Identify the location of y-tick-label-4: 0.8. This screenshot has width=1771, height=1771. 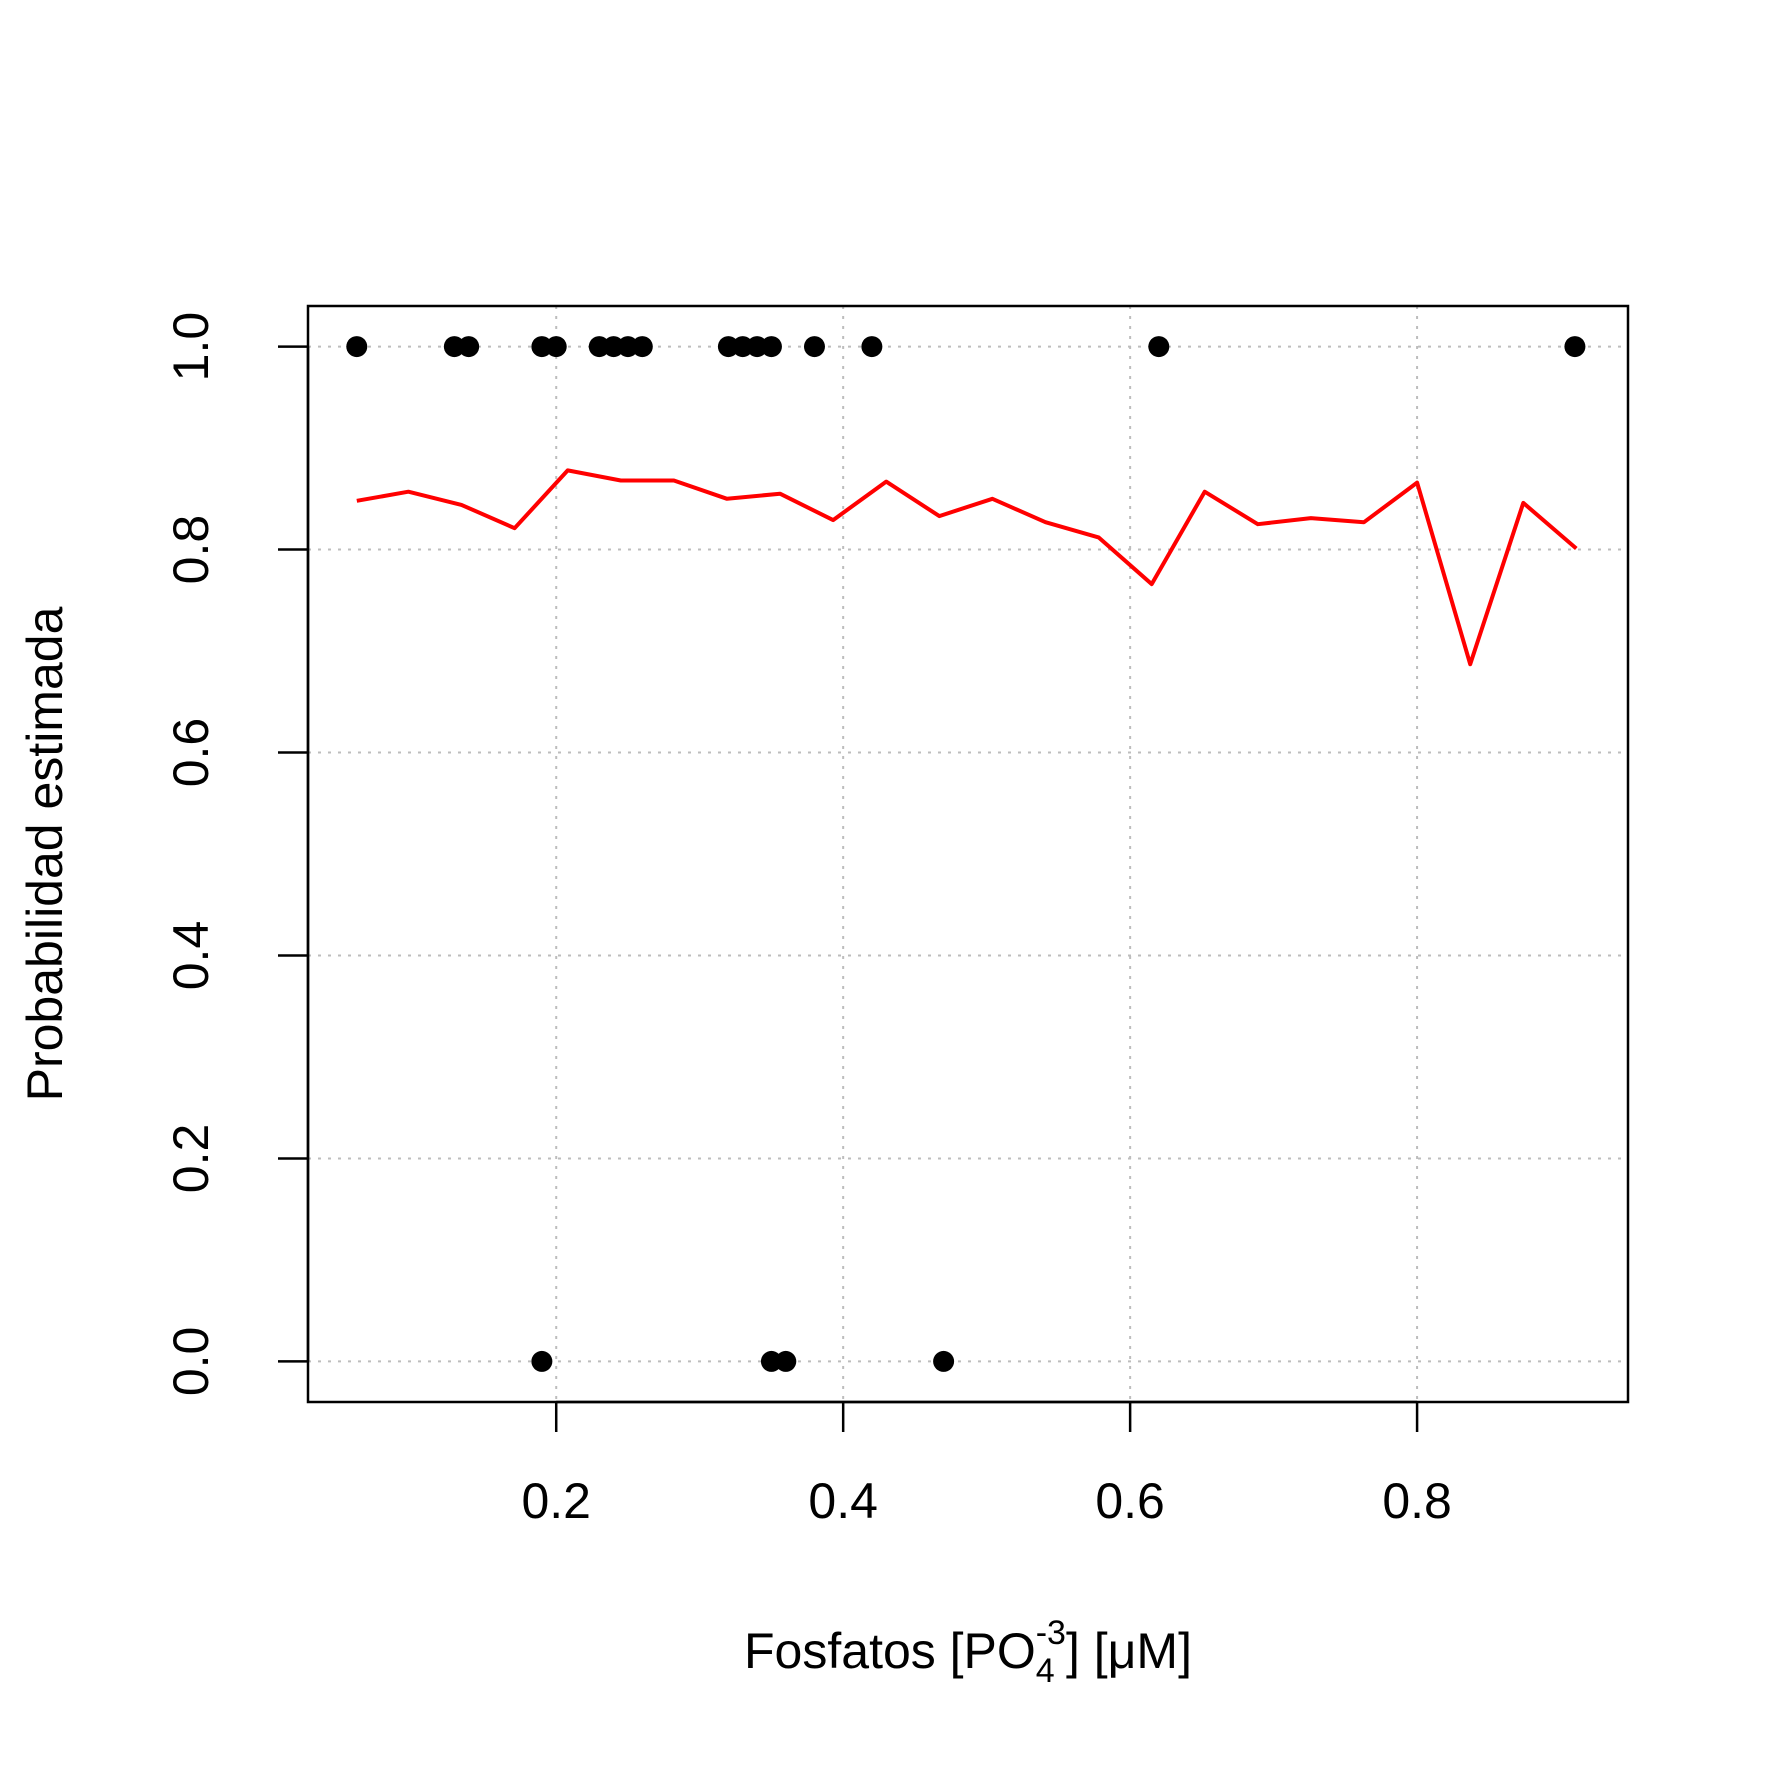
(191, 550).